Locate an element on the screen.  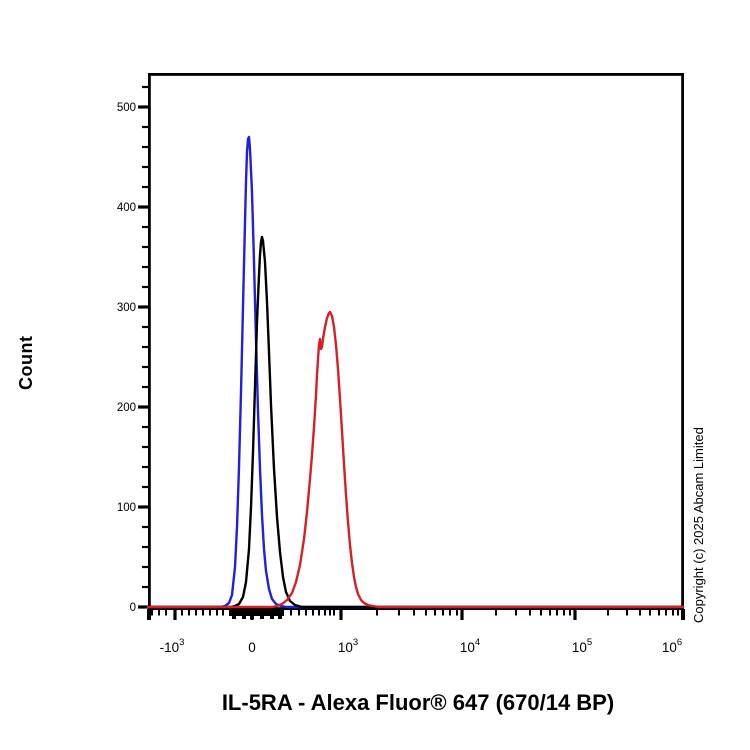
y-tick-label: 200 is located at coordinates (126, 408).